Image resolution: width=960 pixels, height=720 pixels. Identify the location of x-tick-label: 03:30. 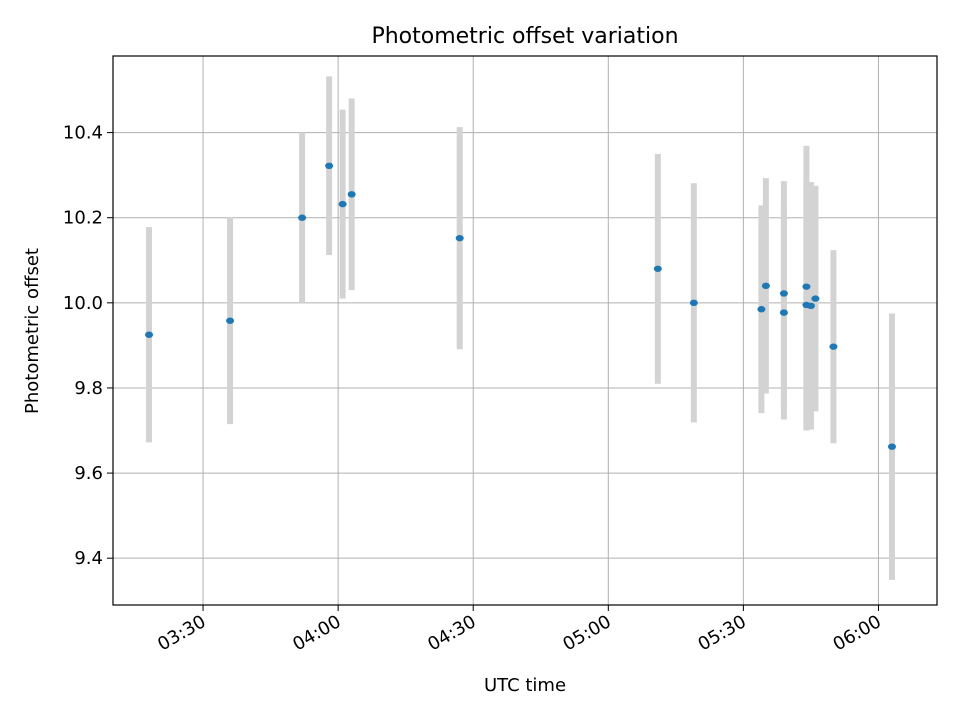
(181, 633).